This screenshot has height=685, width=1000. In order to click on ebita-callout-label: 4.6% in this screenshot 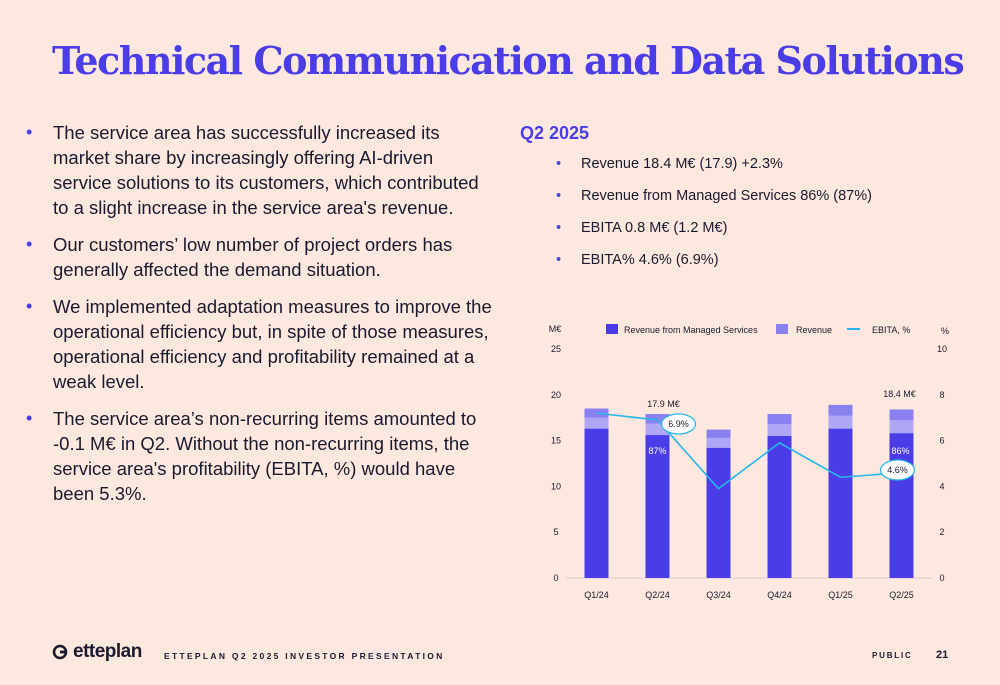, I will do `click(897, 470)`.